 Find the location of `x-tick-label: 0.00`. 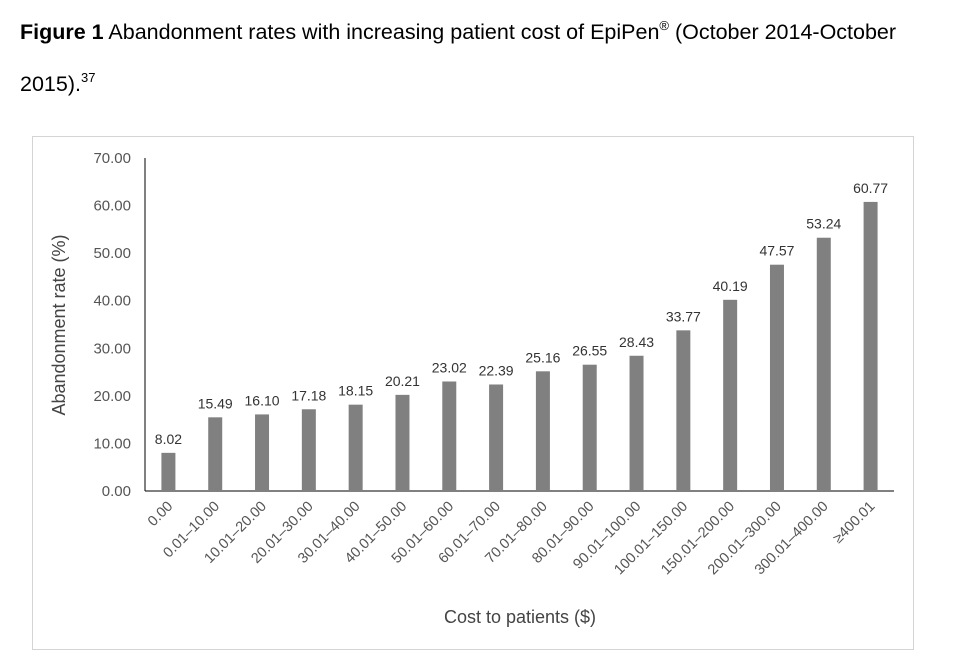

x-tick-label: 0.00 is located at coordinates (160, 514).